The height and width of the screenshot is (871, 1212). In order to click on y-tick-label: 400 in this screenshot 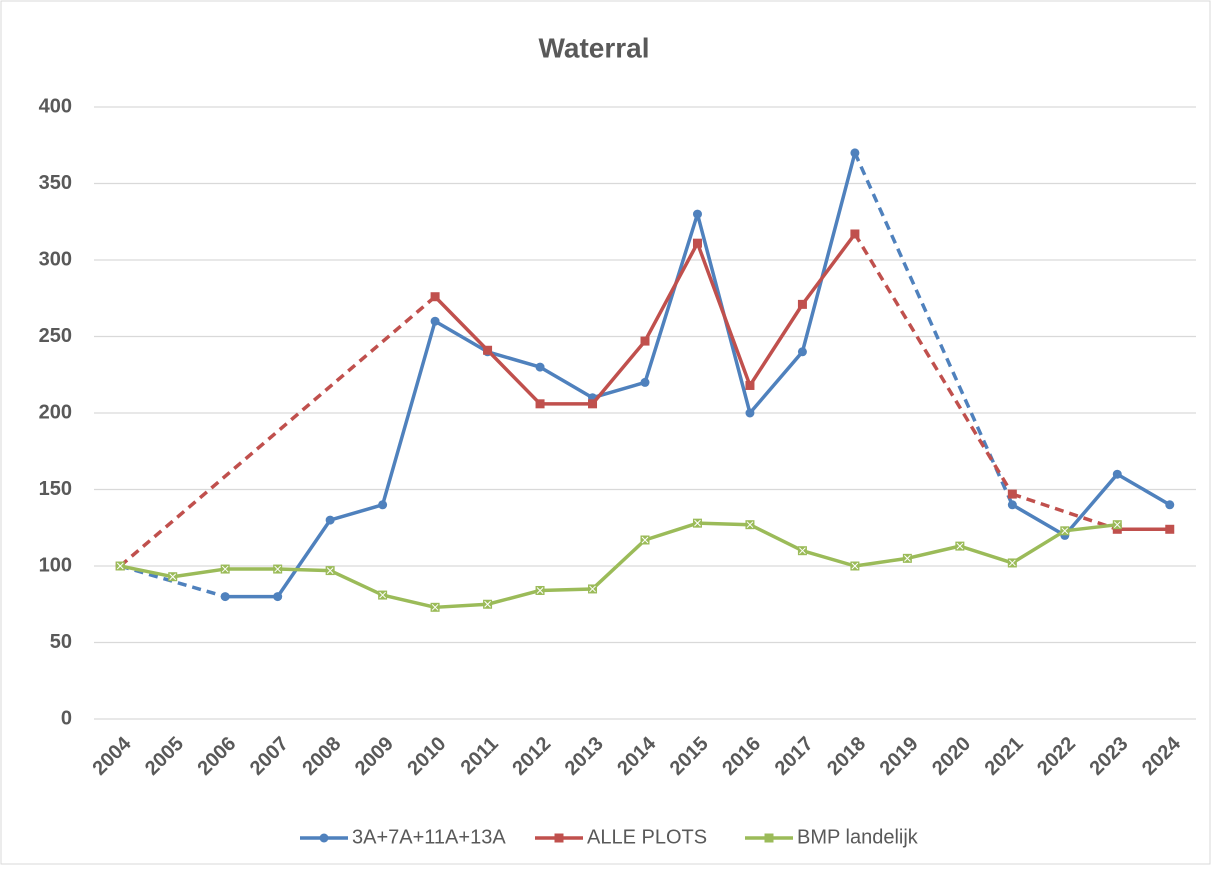, I will do `click(55, 106)`.